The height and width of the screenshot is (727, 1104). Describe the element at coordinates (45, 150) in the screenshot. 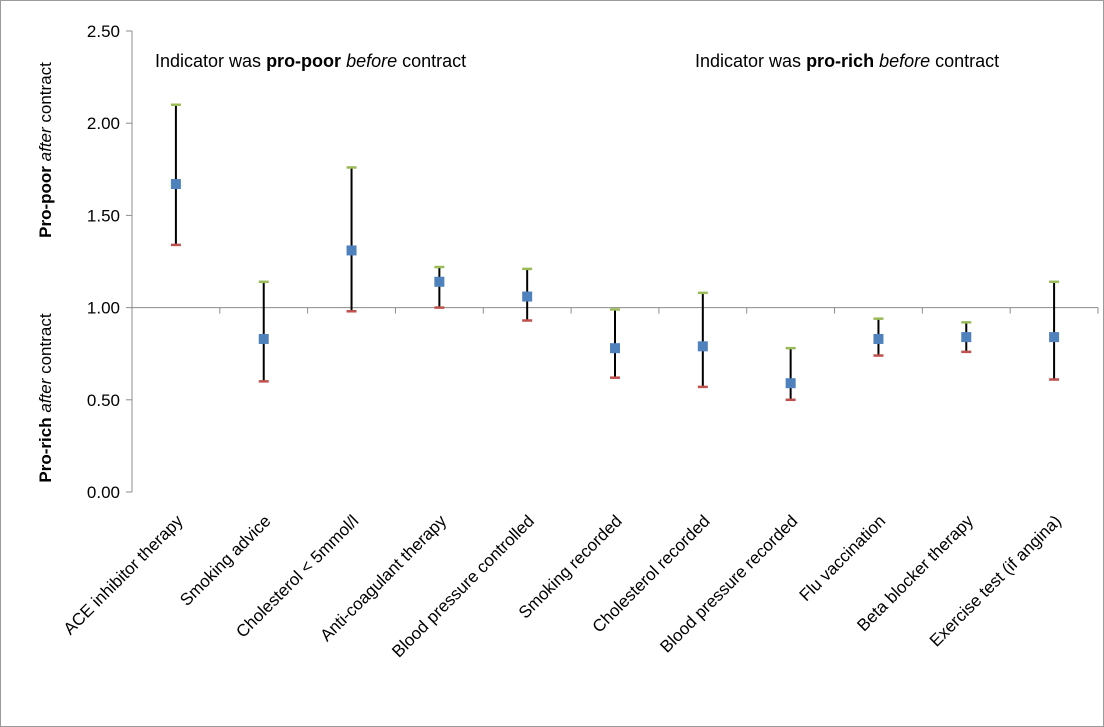

I see `y-axis-label-pro-poor: Pro-poor after contract` at that location.